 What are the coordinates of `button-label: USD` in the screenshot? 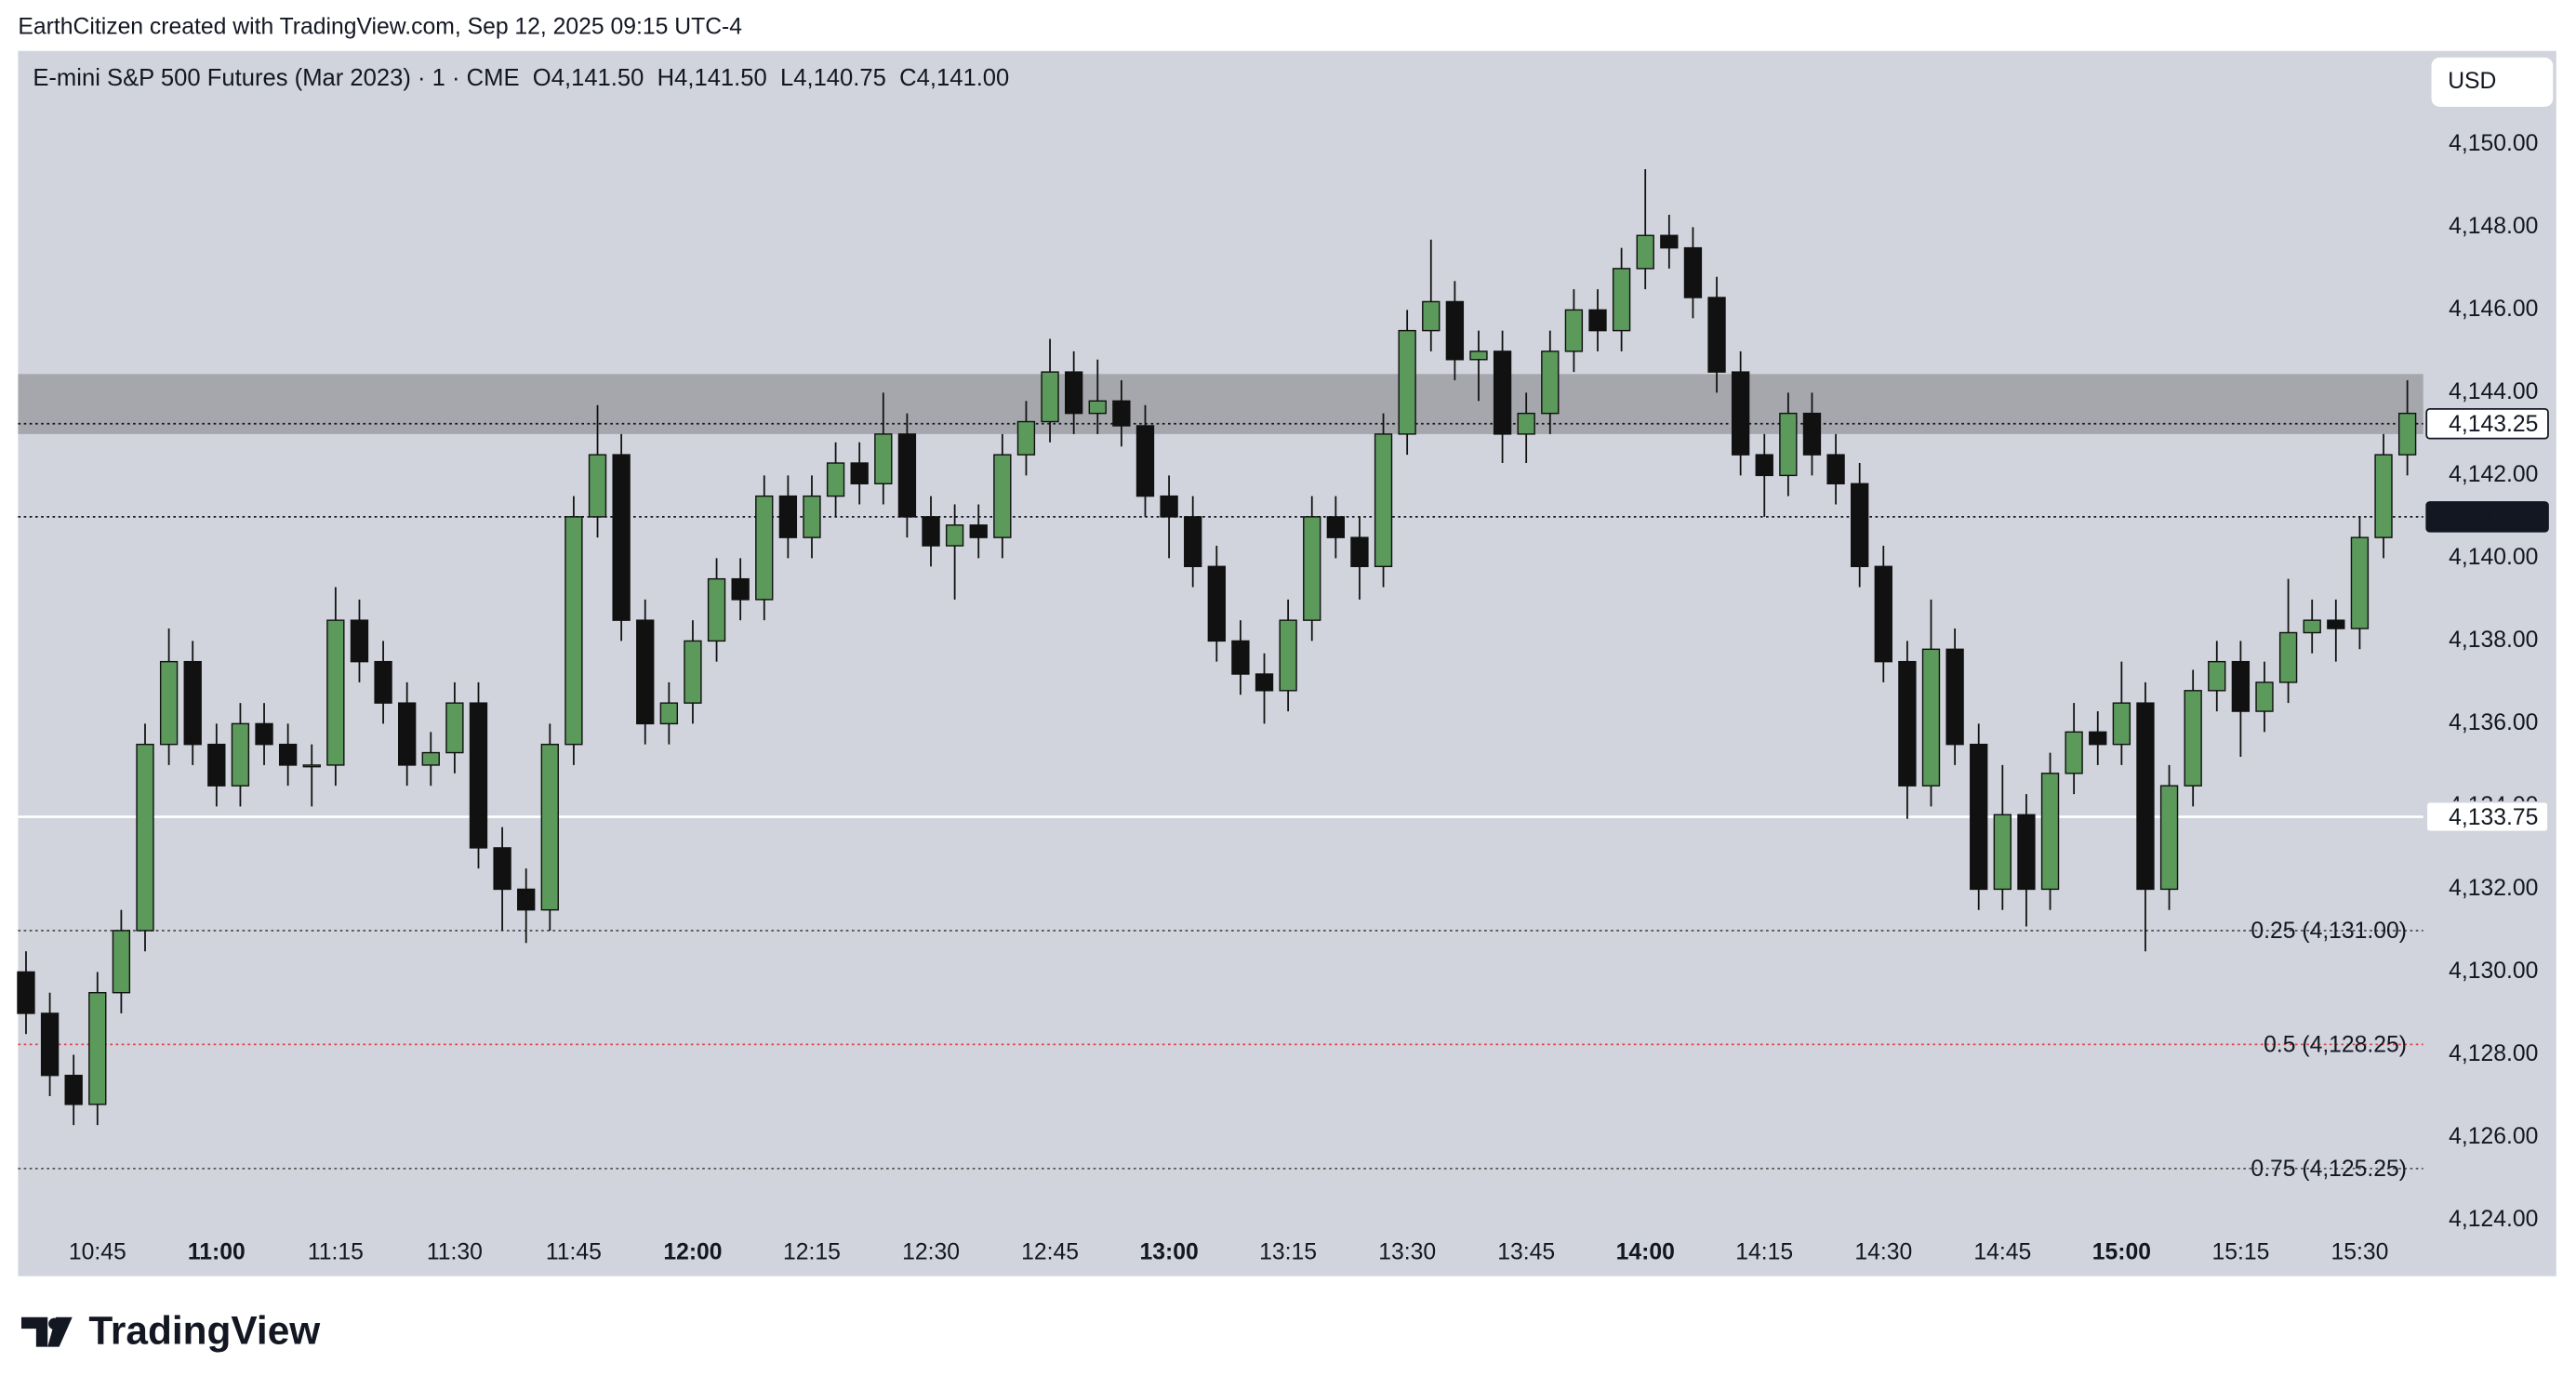 It's located at (2472, 81).